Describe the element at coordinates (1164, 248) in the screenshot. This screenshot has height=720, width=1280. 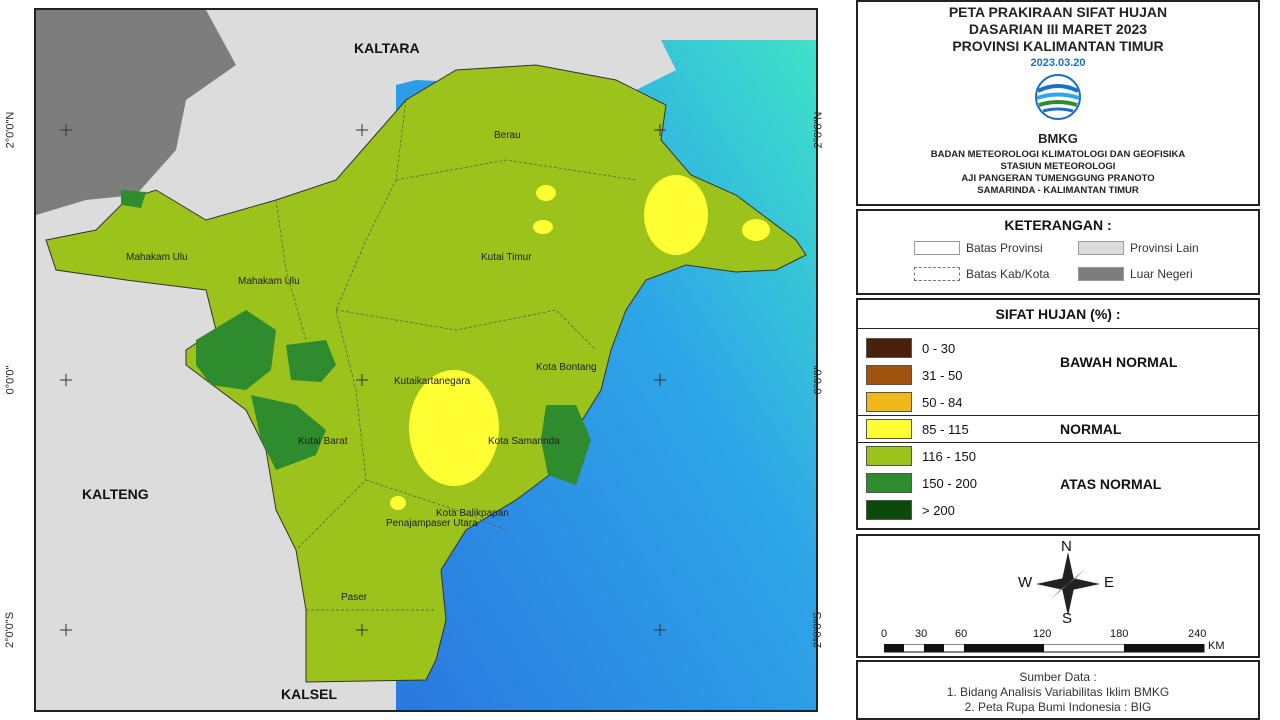
I see `legend-provinsi-lain-label: Provinsi Lain` at that location.